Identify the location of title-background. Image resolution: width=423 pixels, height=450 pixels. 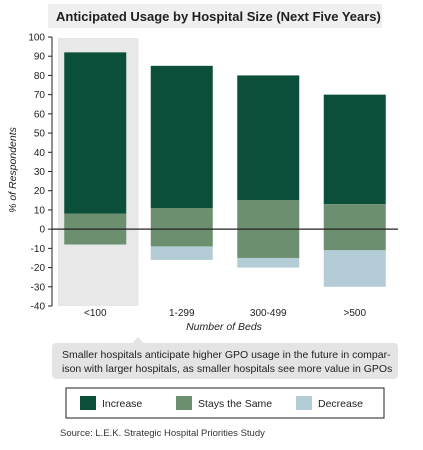
(215, 16).